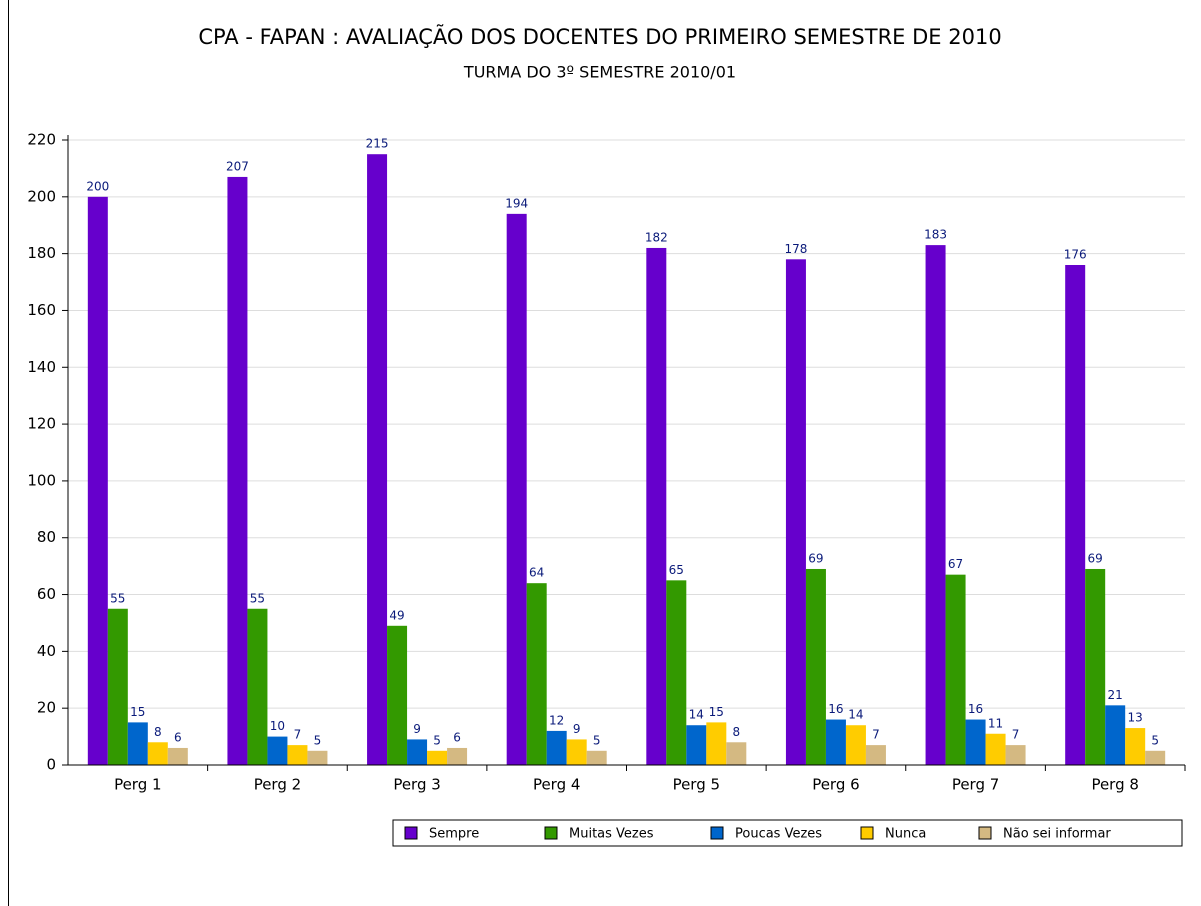 The image size is (1201, 906). I want to click on y-tick-label: 40, so click(46, 651).